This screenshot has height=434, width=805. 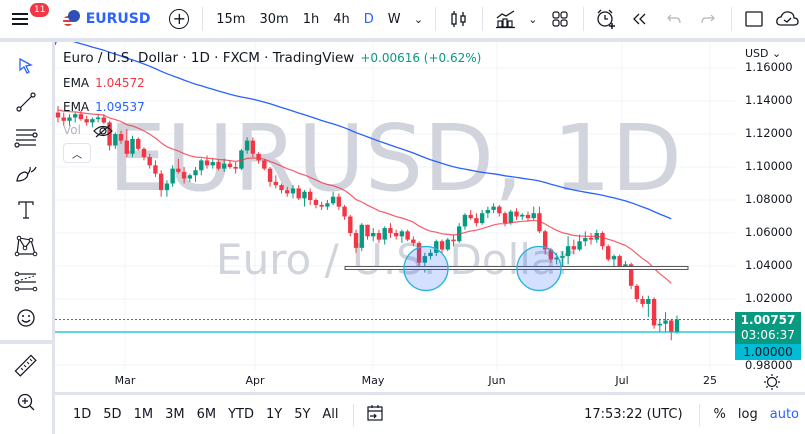 What do you see at coordinates (719, 414) in the screenshot?
I see `percent-scale-toggle: %` at bounding box center [719, 414].